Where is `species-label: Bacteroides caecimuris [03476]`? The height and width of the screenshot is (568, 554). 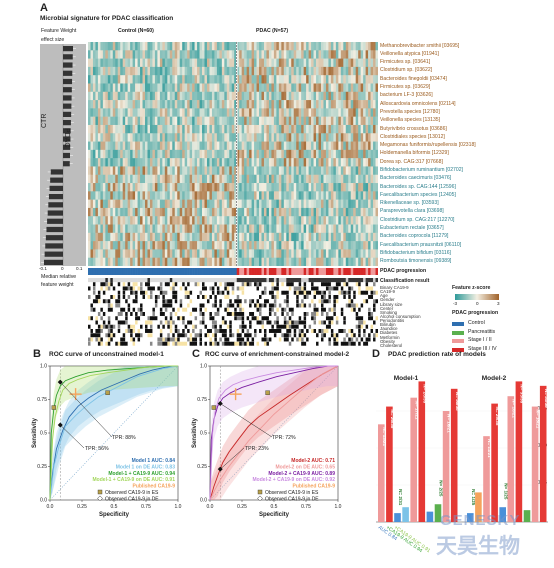 species-label: Bacteroides caecimuris [03476] is located at coordinates (416, 178).